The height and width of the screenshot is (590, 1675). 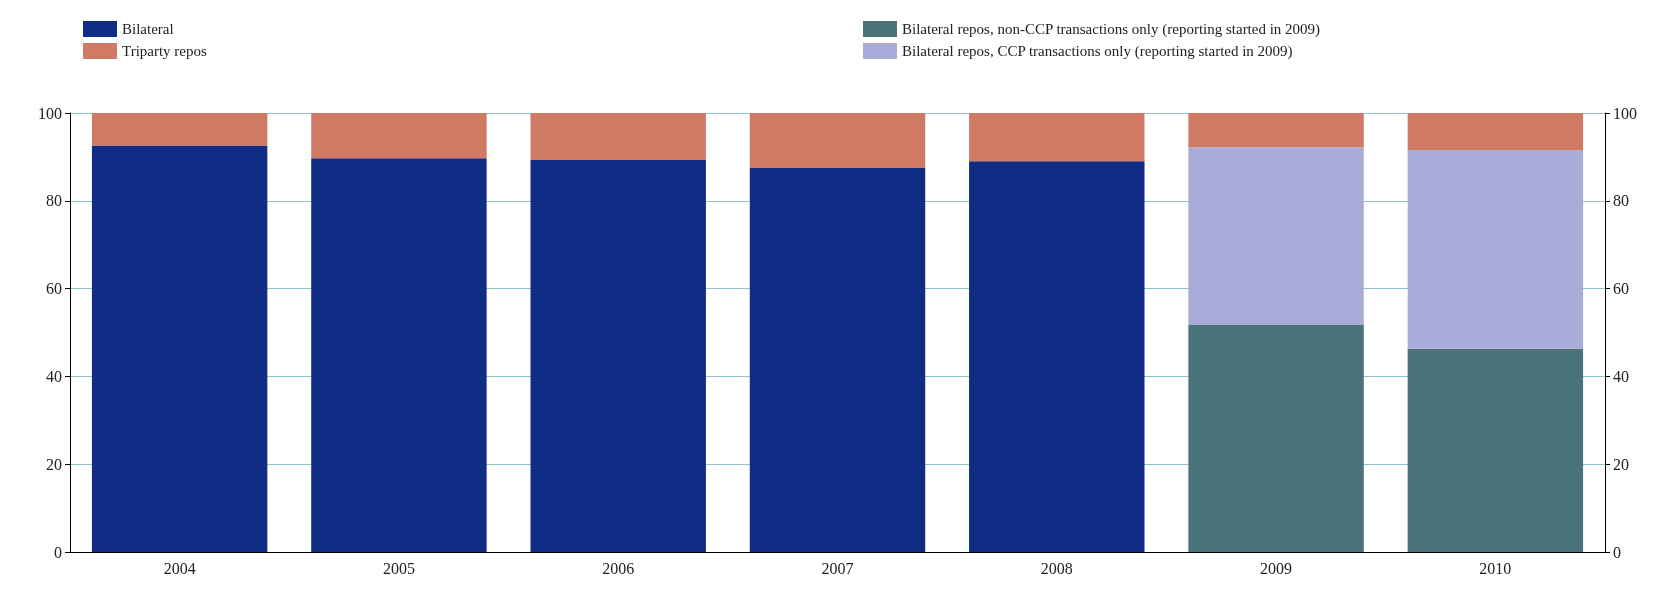 What do you see at coordinates (1621, 201) in the screenshot?
I see `y2-tick-label: 80` at bounding box center [1621, 201].